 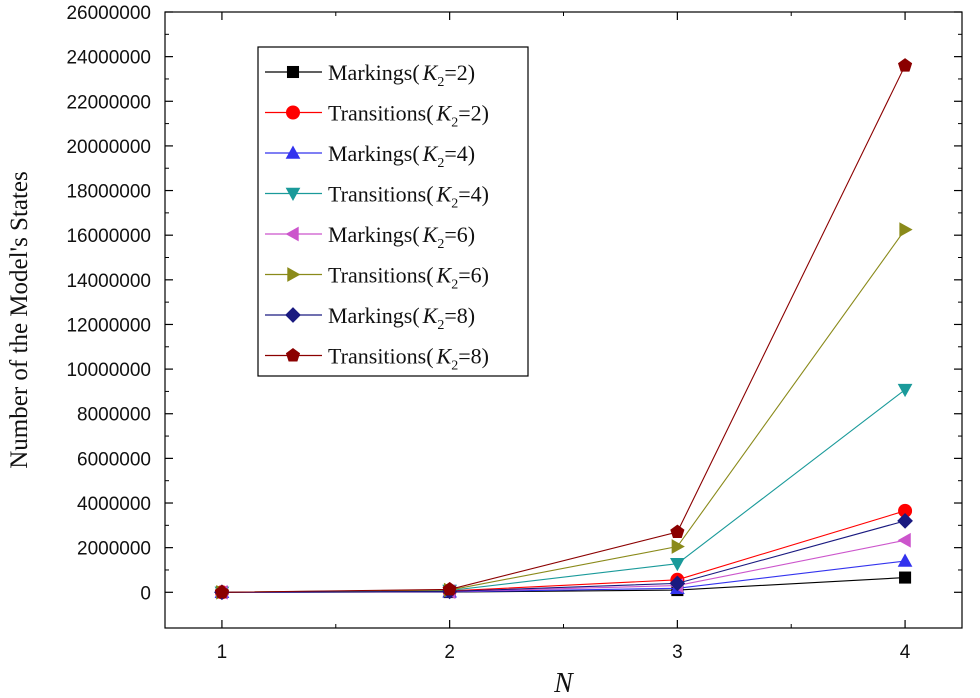 What do you see at coordinates (108, 147) in the screenshot?
I see `y-tick-label: 20000000` at bounding box center [108, 147].